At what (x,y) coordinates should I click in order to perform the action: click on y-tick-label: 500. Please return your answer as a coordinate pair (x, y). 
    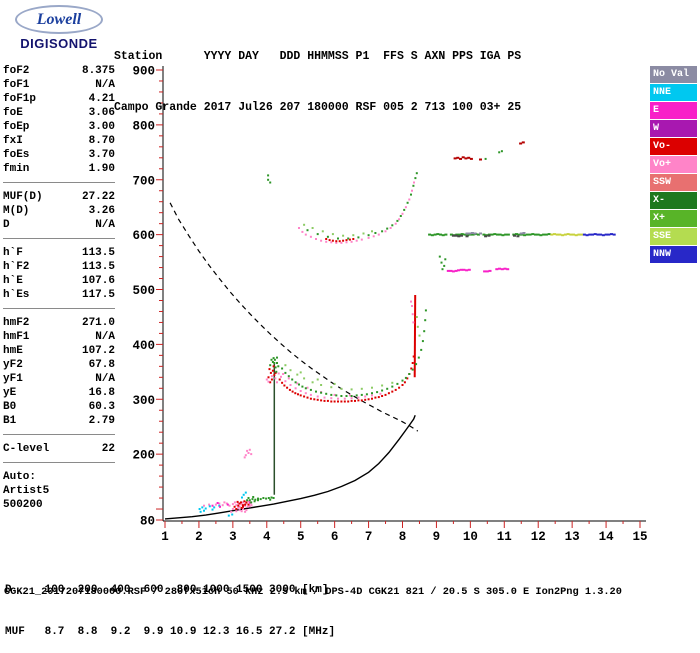
    Looking at the image, I should click on (143, 291).